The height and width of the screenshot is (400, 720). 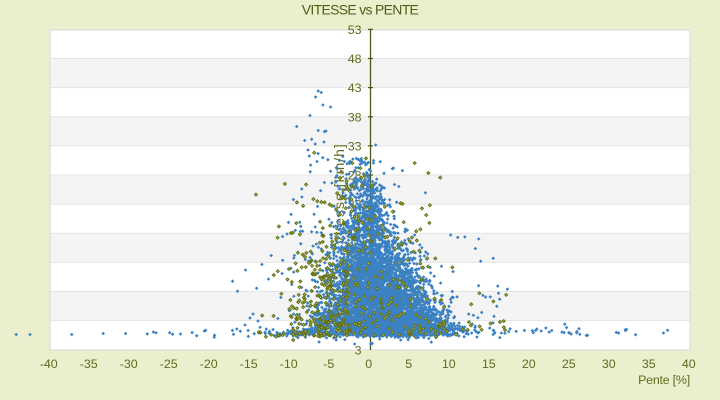 What do you see at coordinates (449, 364) in the screenshot?
I see `svg-text: 10` at bounding box center [449, 364].